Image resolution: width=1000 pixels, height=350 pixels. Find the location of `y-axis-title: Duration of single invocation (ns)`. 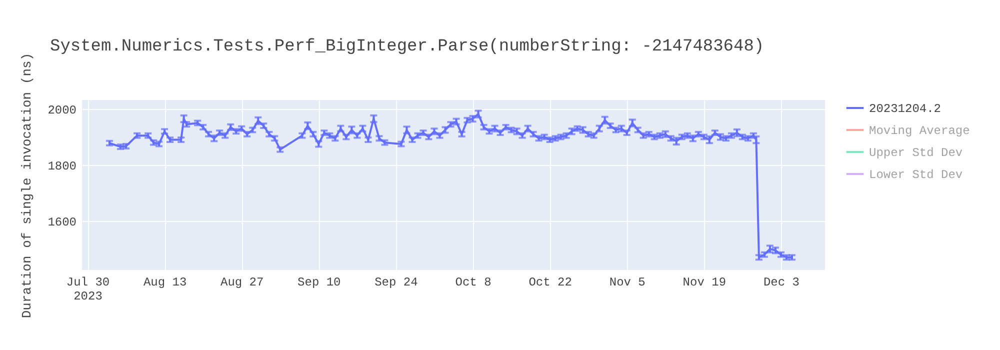

y-axis-title: Duration of single invocation (ns) is located at coordinates (27, 185).